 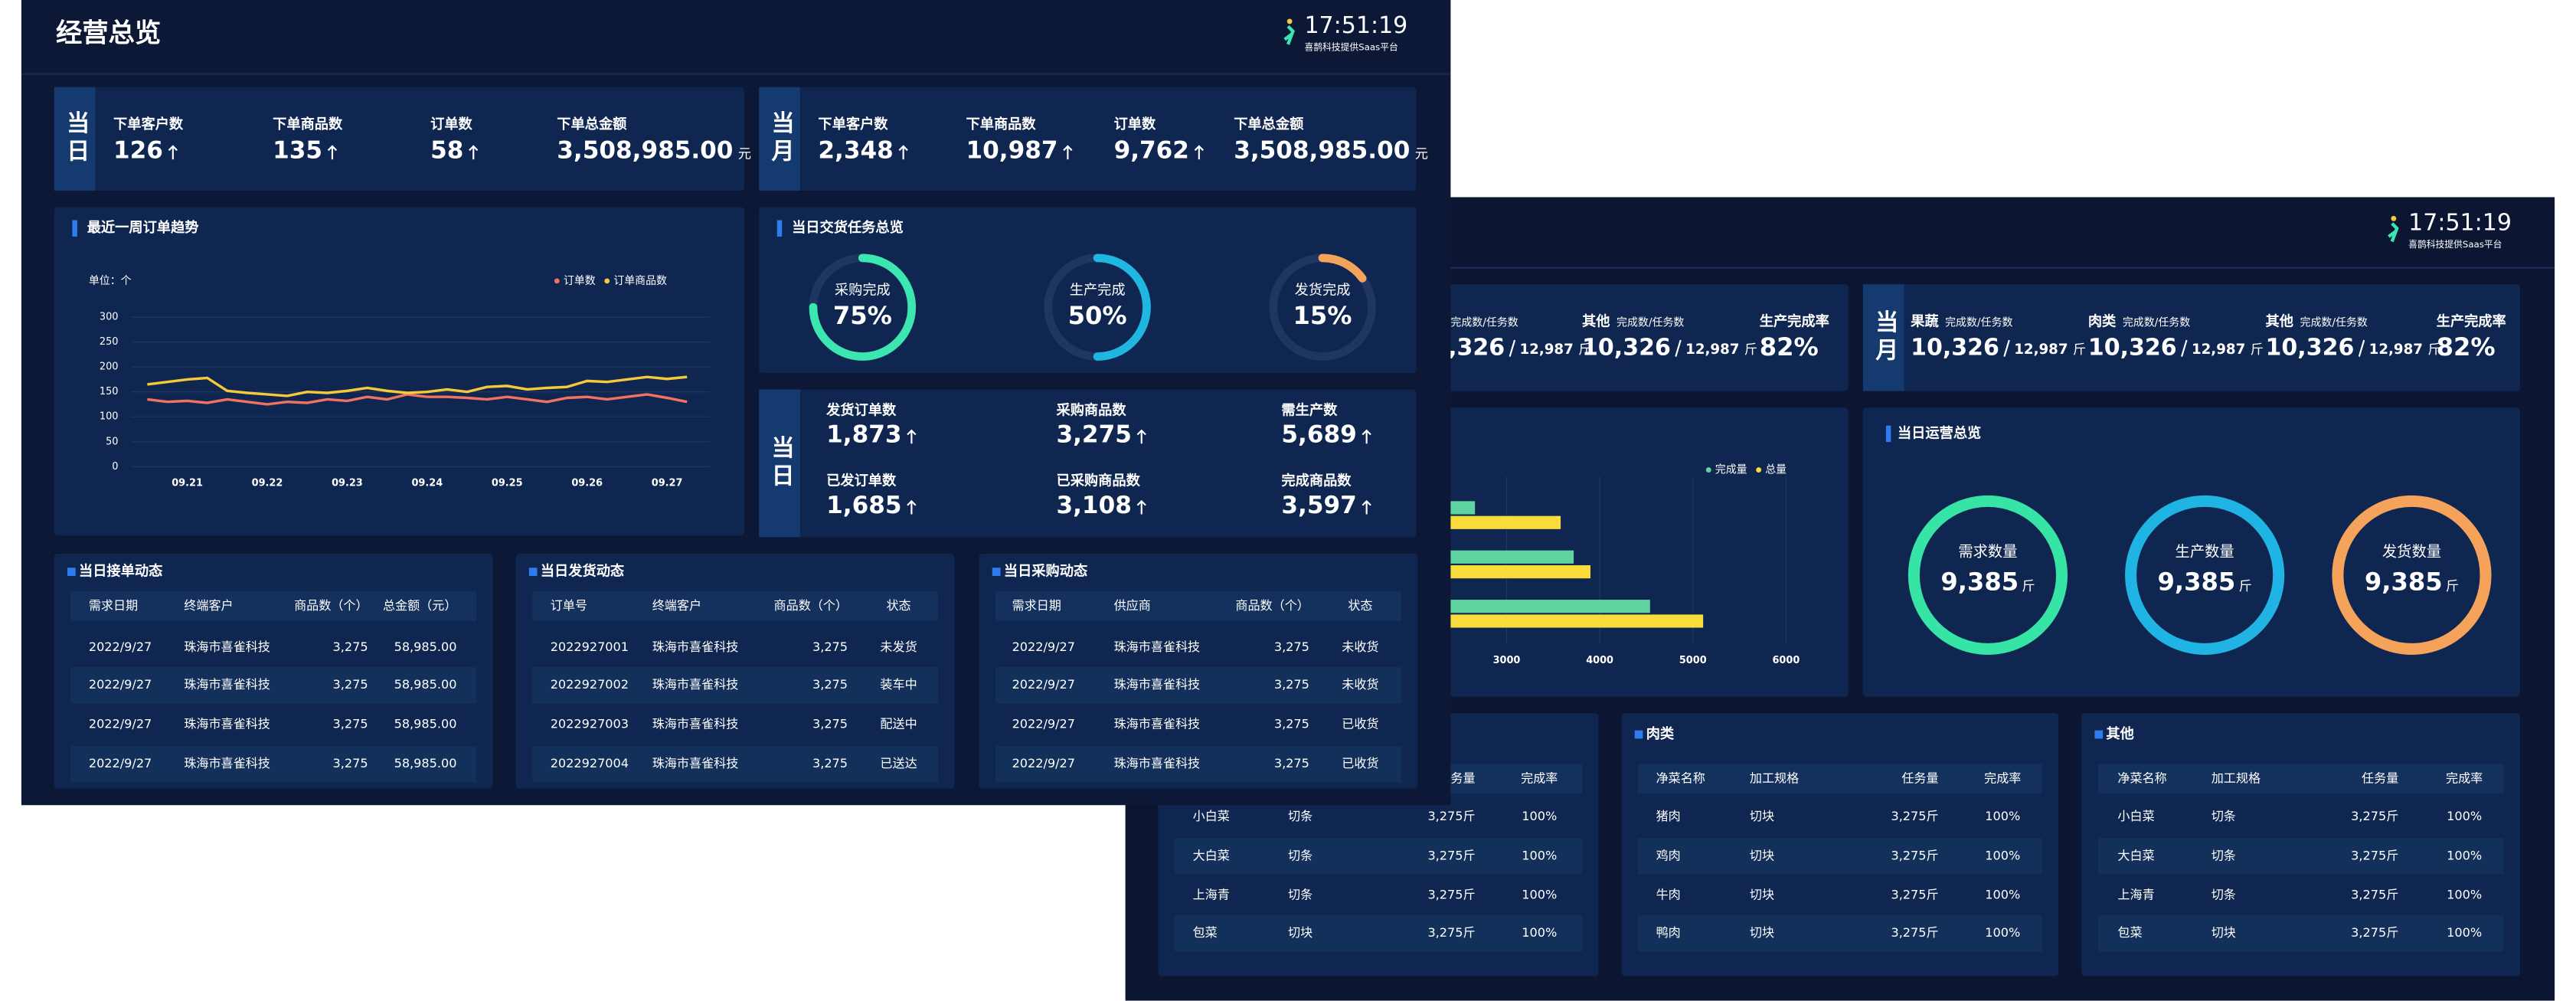 What do you see at coordinates (1507, 660) in the screenshot?
I see `x-tick-label: 3000` at bounding box center [1507, 660].